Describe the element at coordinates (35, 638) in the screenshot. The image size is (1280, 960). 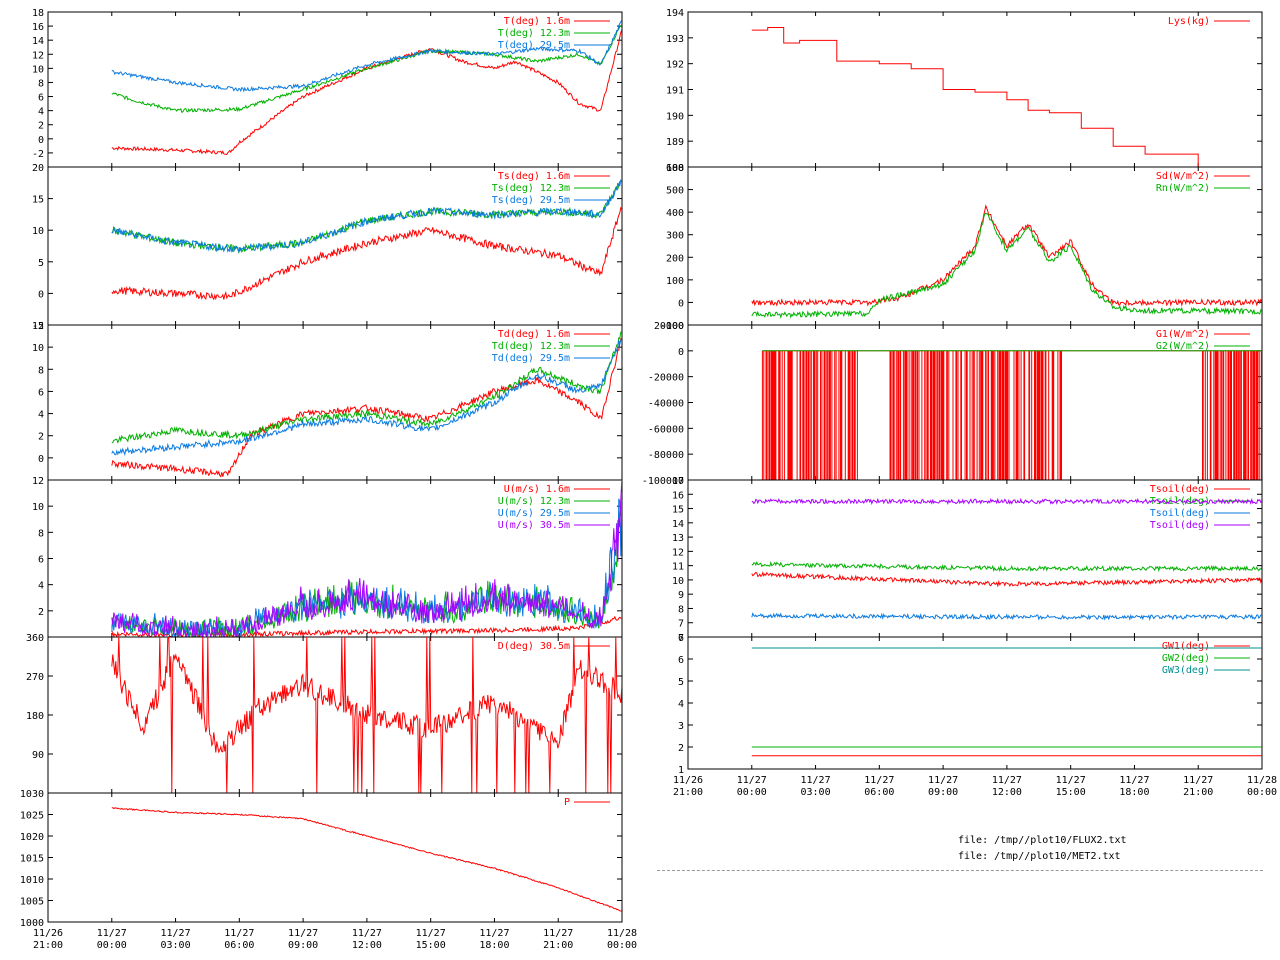
I see `y-tick-label: 360` at that location.